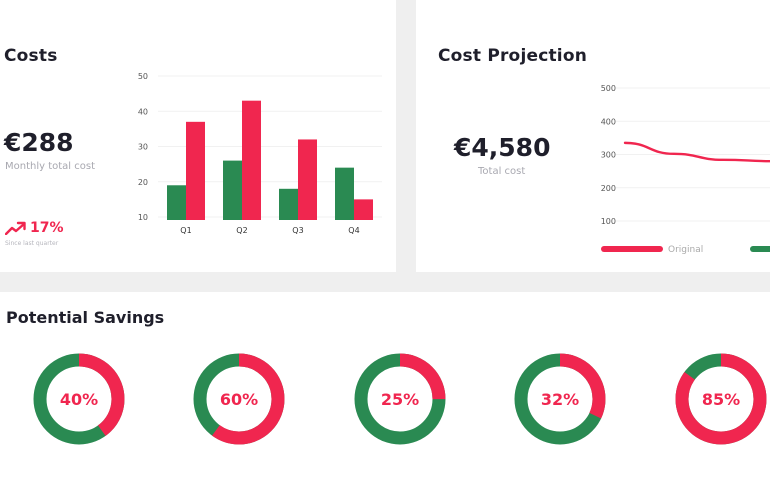  I want to click on x-tick-label: Q1, so click(185, 230).